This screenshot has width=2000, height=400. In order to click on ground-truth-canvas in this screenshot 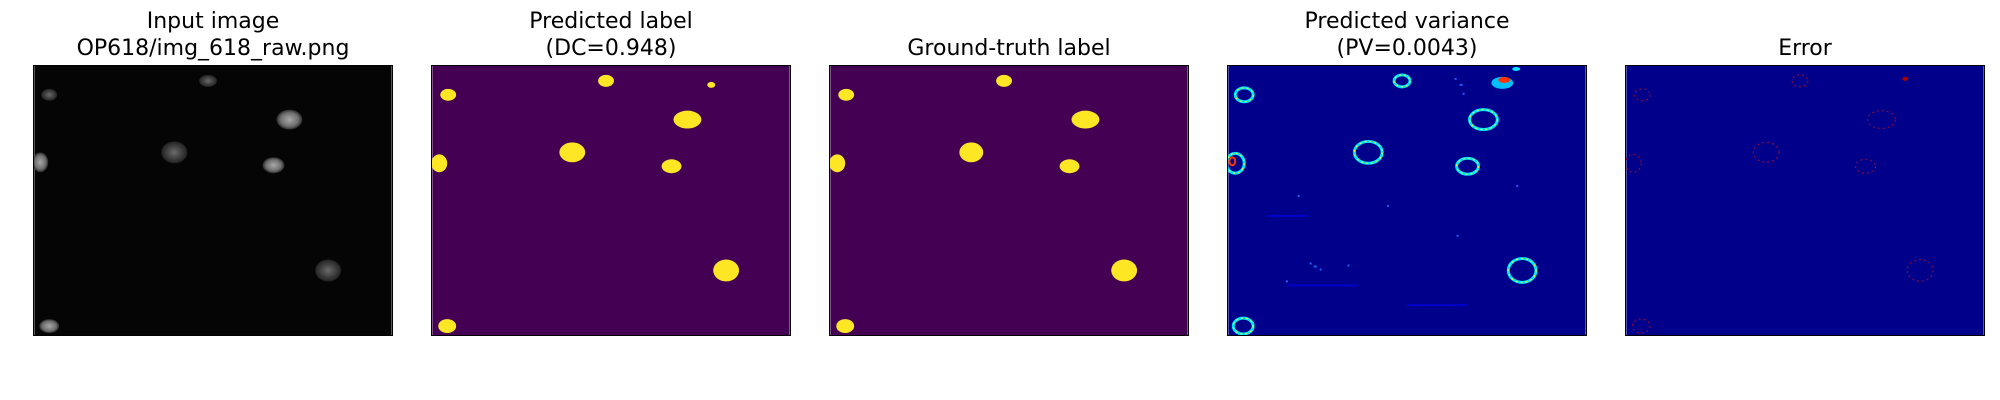, I will do `click(1009, 200)`.